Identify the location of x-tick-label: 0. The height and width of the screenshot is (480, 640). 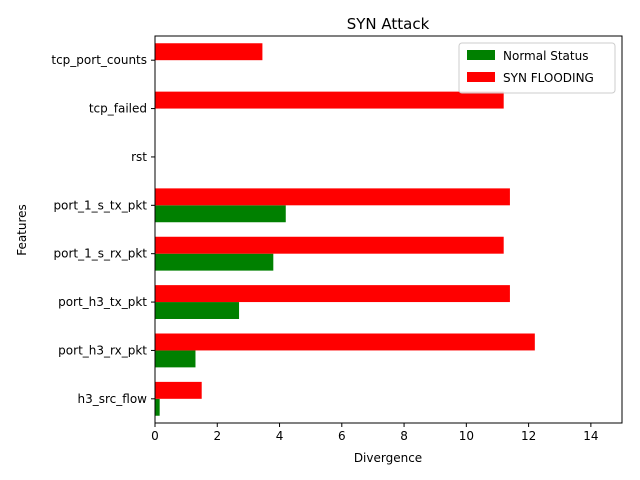
(155, 436).